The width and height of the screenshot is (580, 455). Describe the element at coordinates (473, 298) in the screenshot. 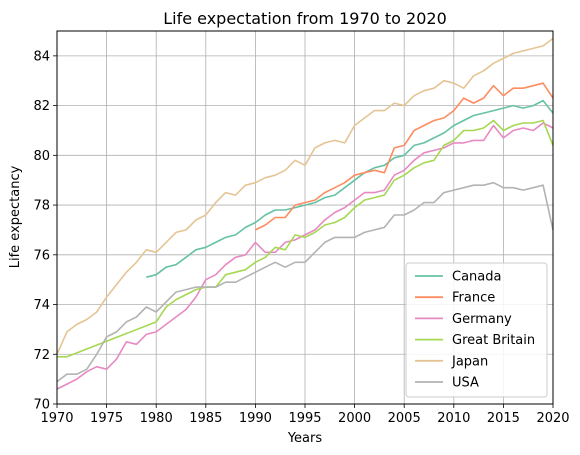

I see `legend-label: France` at that location.